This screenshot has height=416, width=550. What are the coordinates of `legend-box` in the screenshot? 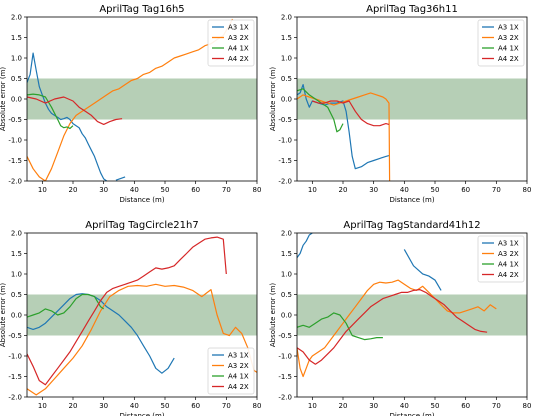 It's located at (231, 371).